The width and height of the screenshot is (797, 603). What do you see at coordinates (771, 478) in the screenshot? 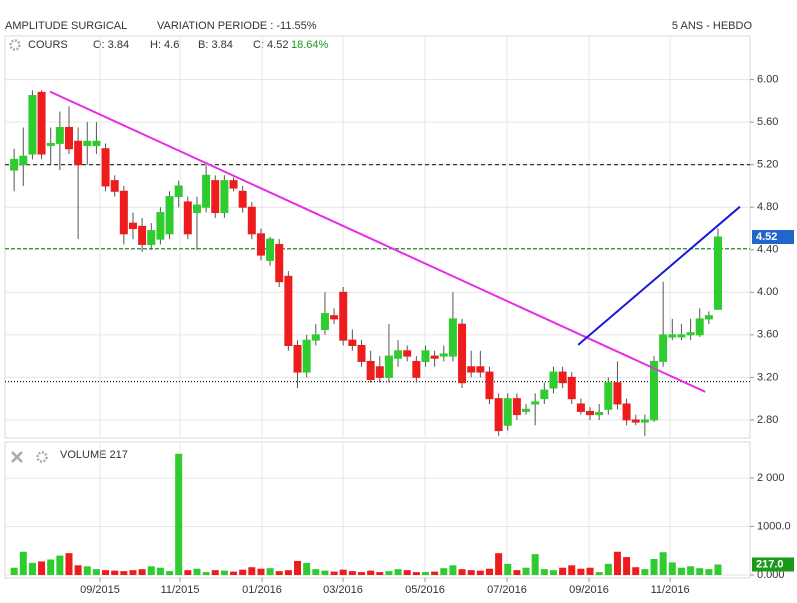
I see `volume-tick-label: 2 000` at bounding box center [771, 478].